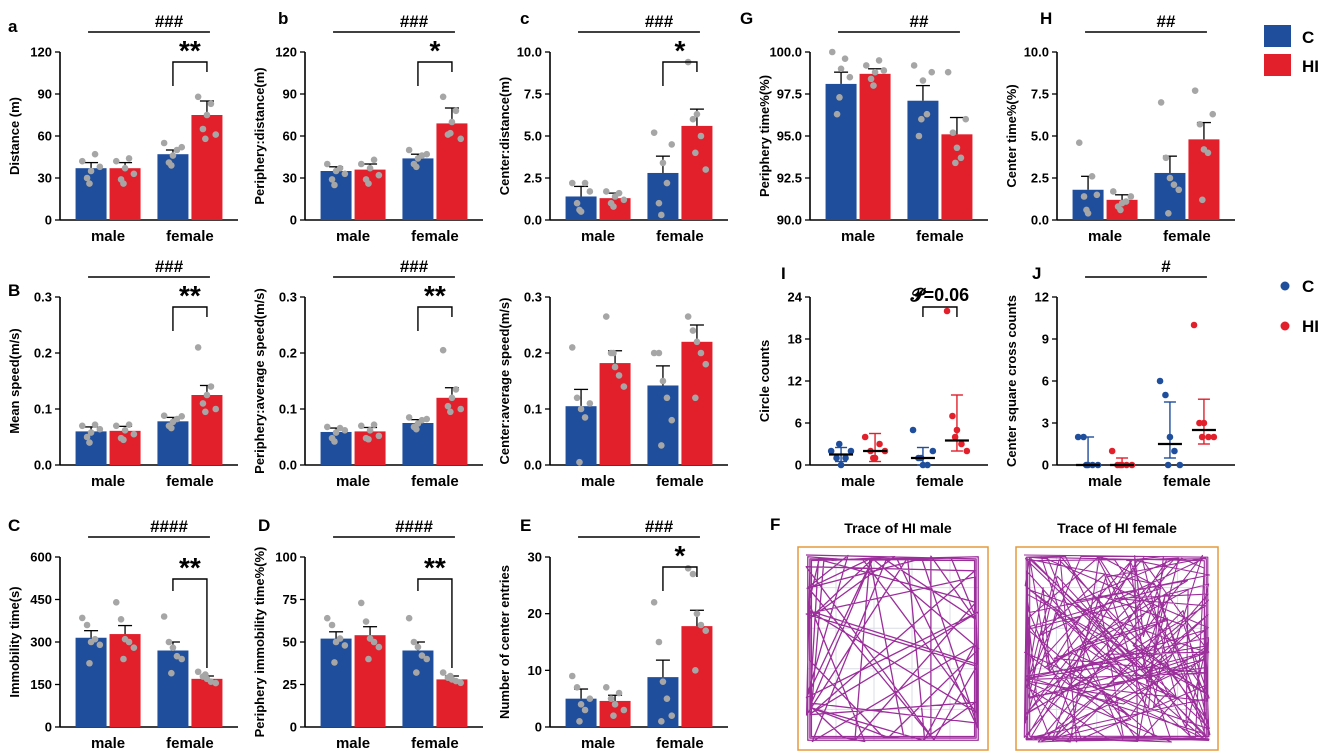 The height and width of the screenshot is (756, 1325). Describe the element at coordinates (798, 465) in the screenshot. I see `y-tick-label: 0` at that location.